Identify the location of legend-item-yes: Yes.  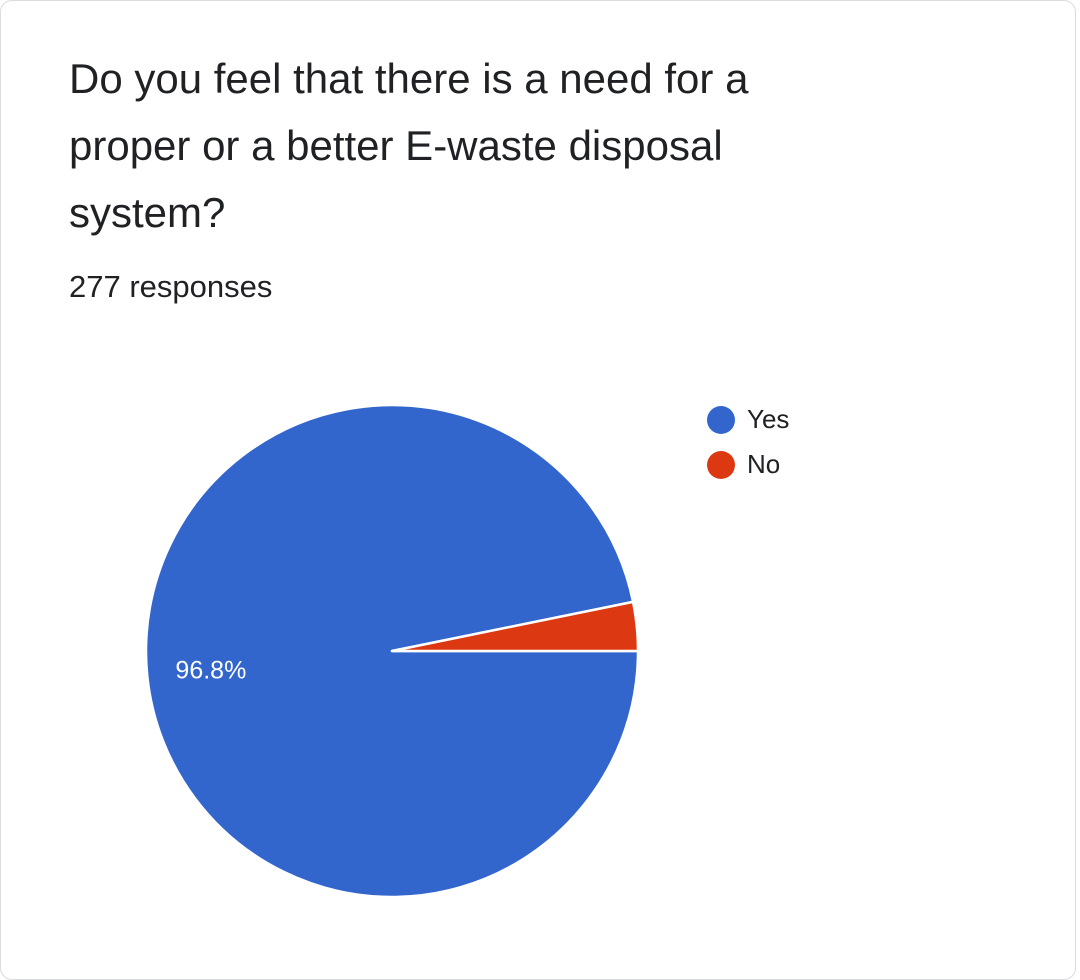
(748, 419).